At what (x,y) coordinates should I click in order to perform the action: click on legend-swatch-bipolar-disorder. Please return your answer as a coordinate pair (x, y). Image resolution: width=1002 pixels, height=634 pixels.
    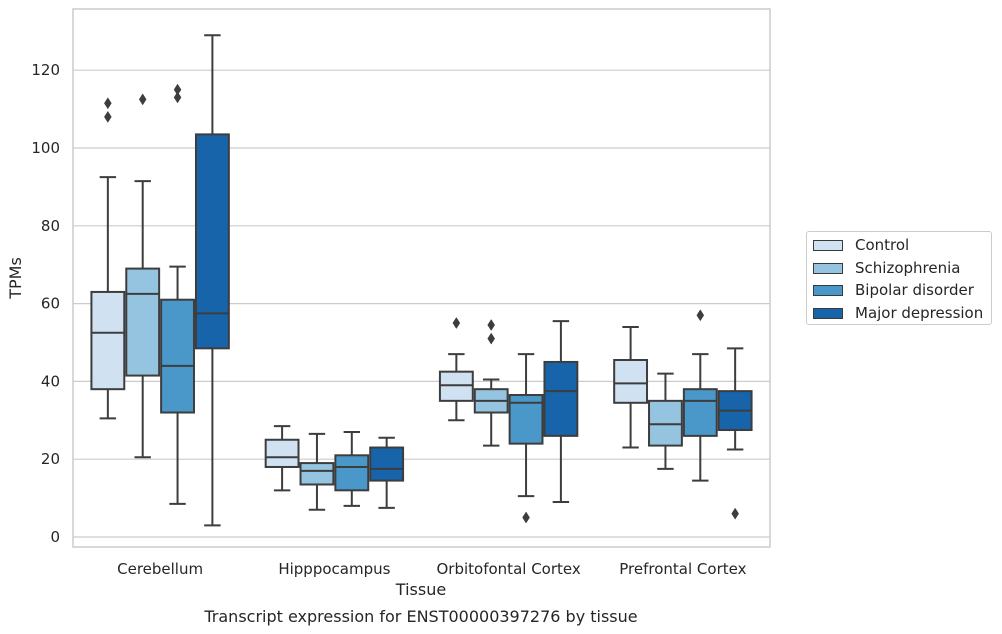
    Looking at the image, I should click on (828, 290).